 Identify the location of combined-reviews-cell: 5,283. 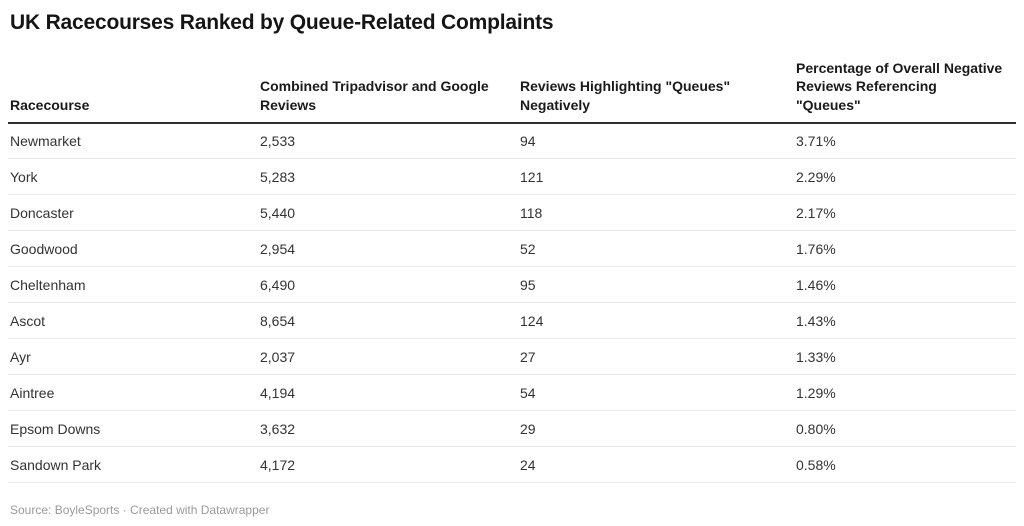
(388, 177).